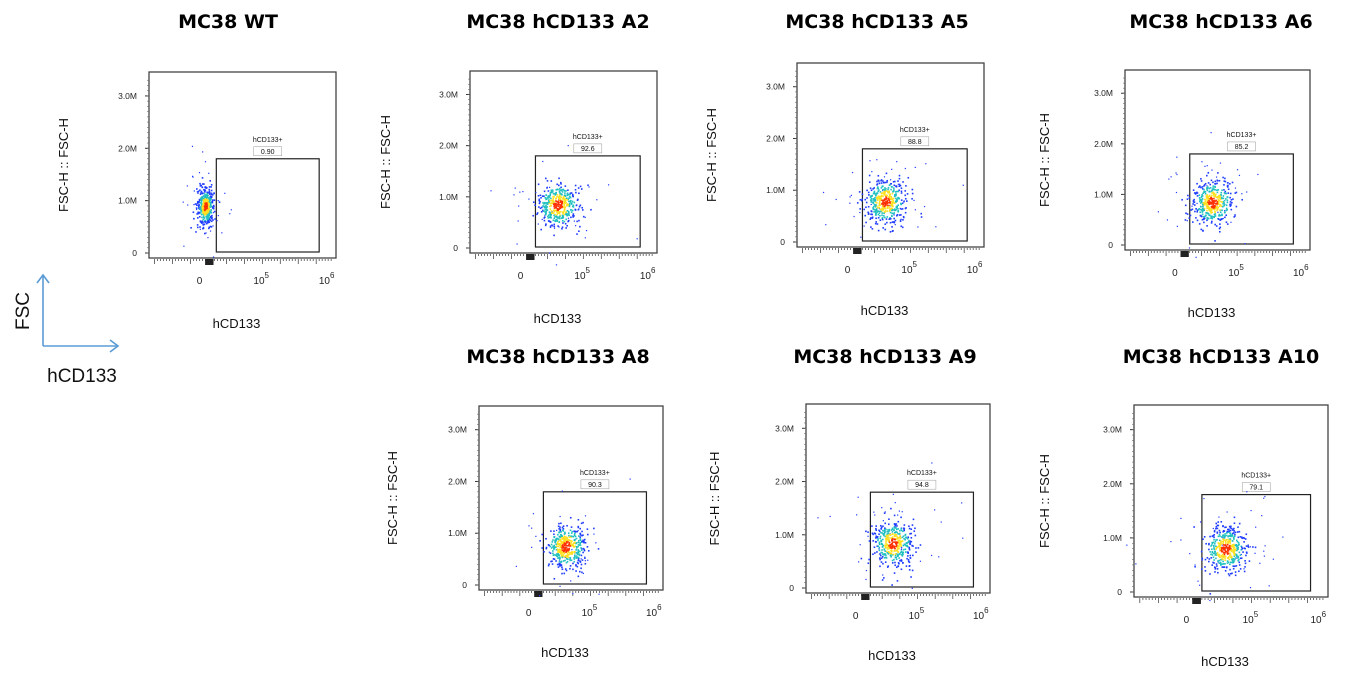  I want to click on gate-percent: 90.3, so click(595, 485).